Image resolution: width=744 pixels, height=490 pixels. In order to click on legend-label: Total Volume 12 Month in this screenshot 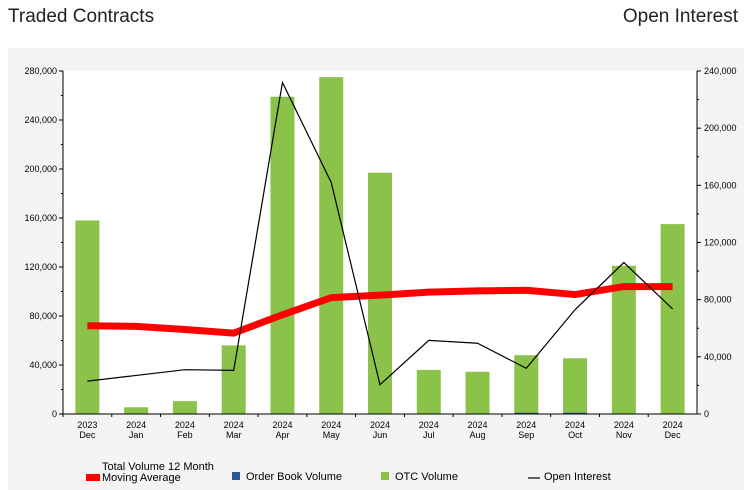, I will do `click(158, 467)`.